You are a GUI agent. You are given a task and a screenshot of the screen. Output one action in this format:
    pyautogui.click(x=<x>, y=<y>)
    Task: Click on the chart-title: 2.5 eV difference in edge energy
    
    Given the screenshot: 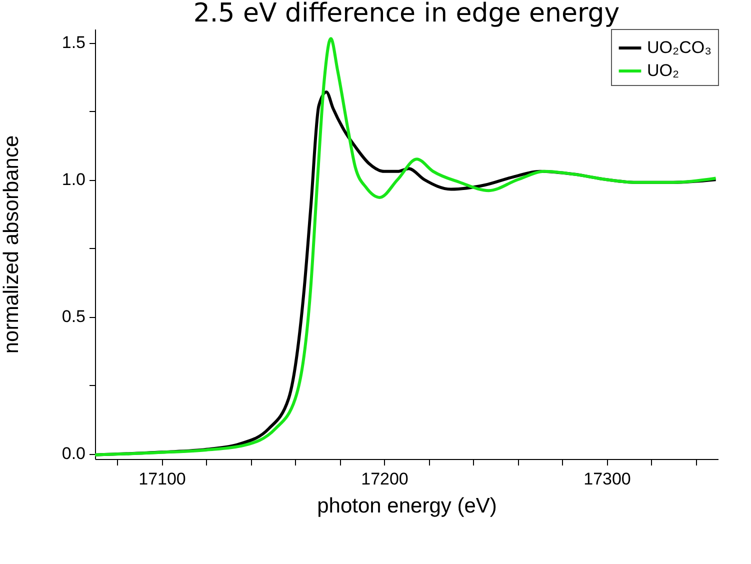 What is the action you would take?
    pyautogui.click(x=406, y=14)
    